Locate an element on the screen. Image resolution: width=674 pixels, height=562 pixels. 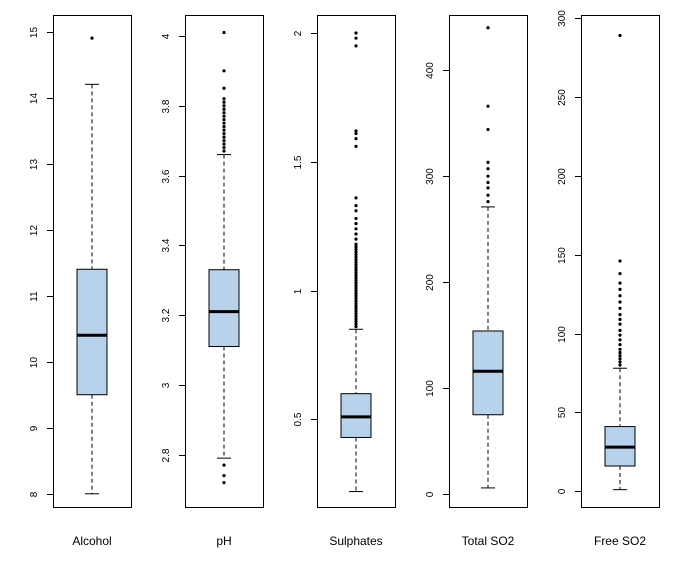
y-tick-label: 1 is located at coordinates (298, 291).